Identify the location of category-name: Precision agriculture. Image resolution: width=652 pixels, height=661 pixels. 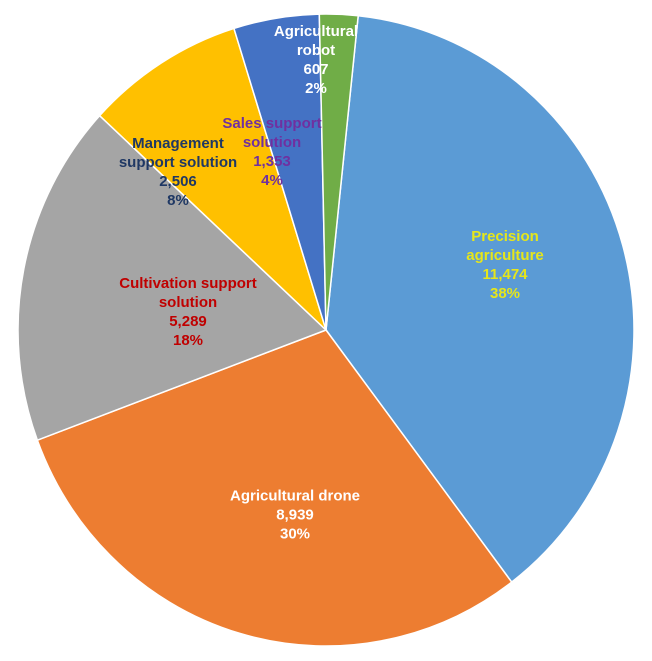
(505, 246).